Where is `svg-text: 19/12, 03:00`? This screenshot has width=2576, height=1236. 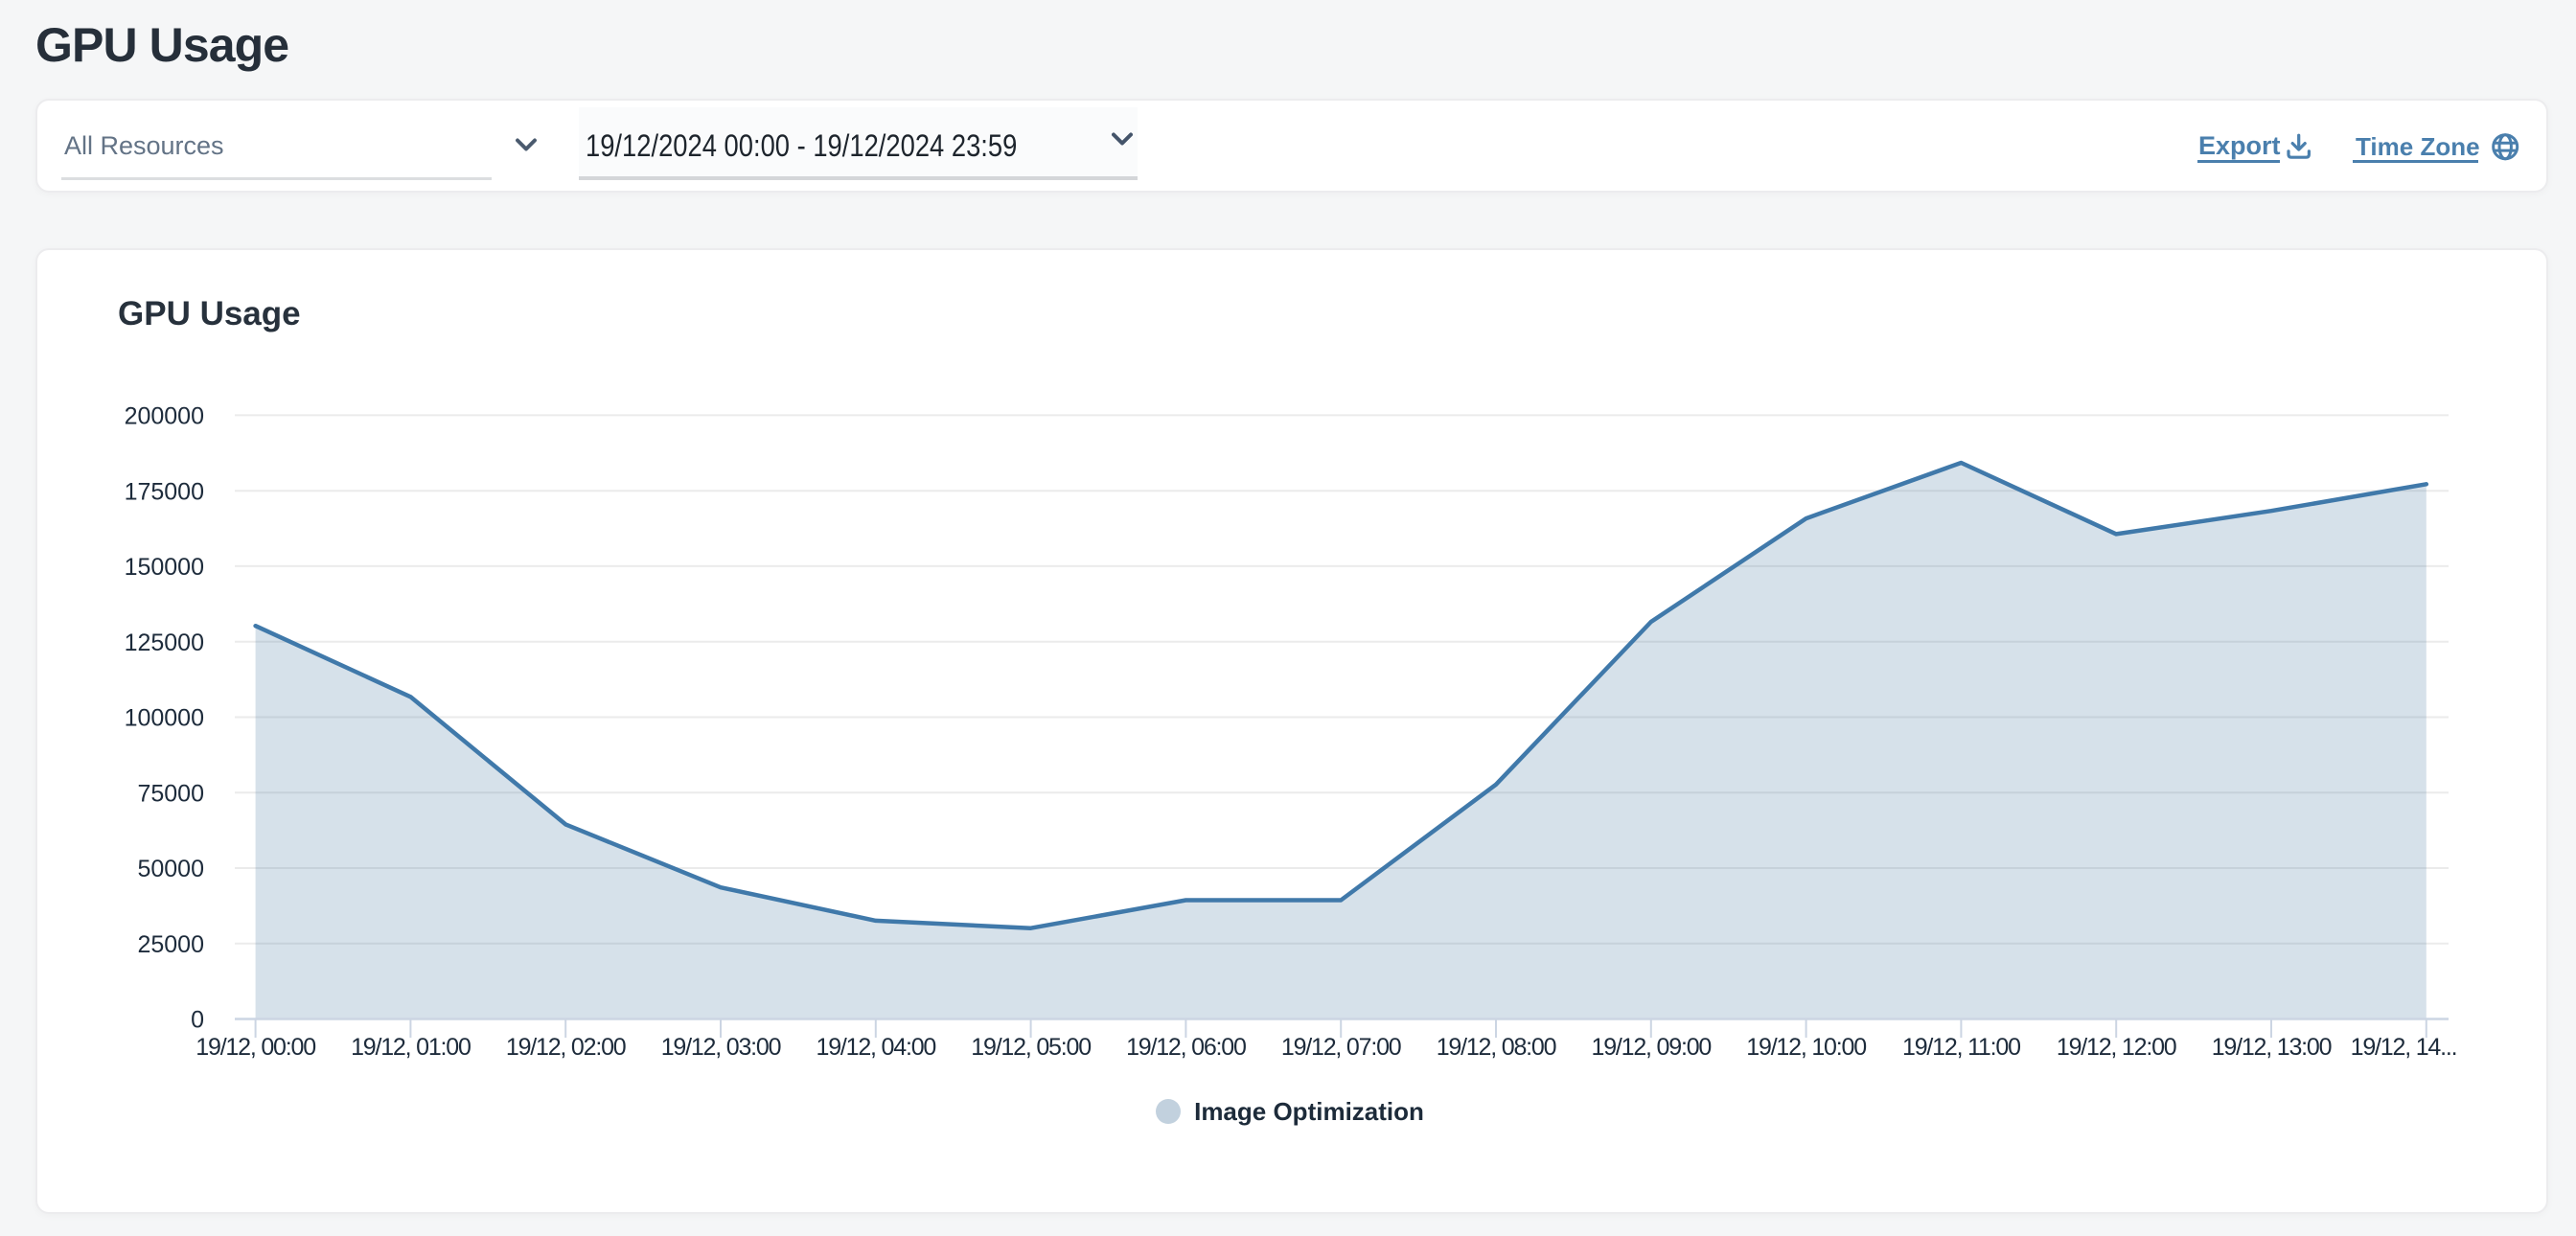
svg-text: 19/12, 03:00 is located at coordinates (721, 1047).